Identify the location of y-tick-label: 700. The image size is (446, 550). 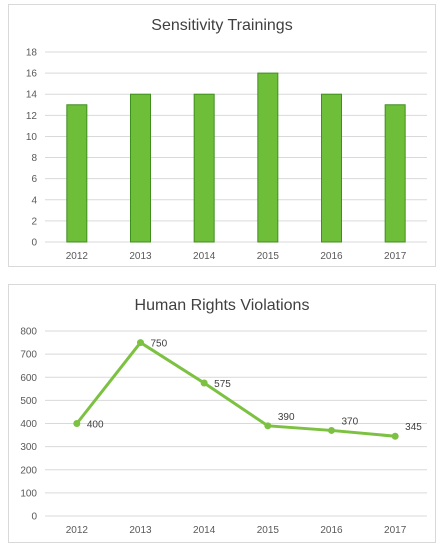
(28, 355).